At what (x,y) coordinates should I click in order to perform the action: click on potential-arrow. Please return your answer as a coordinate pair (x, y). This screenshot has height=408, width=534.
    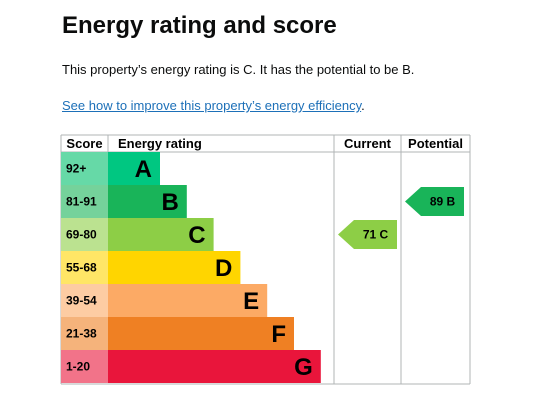
    Looking at the image, I should click on (434, 201).